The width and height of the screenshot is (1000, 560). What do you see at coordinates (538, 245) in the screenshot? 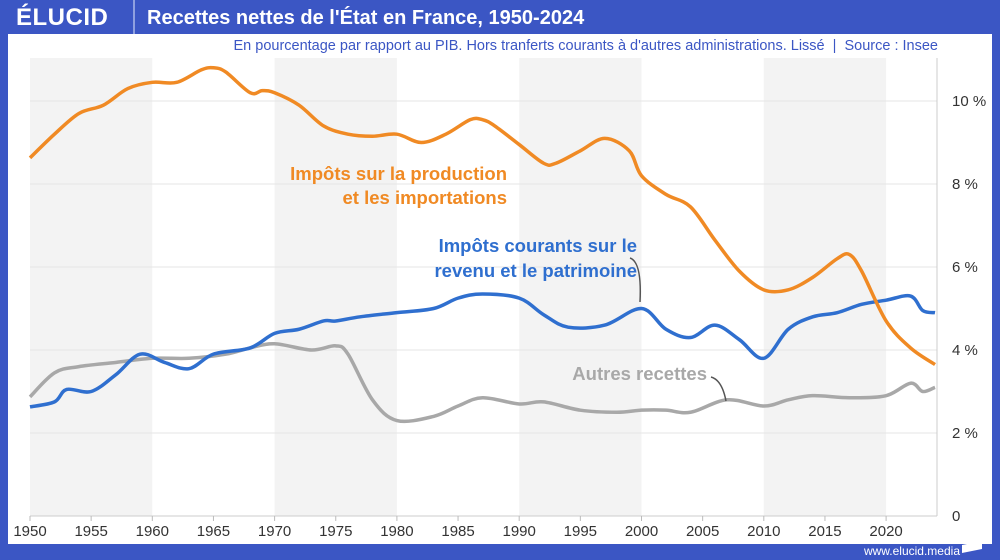
I see `series-revenu-label: Impôts courants sur le` at bounding box center [538, 245].